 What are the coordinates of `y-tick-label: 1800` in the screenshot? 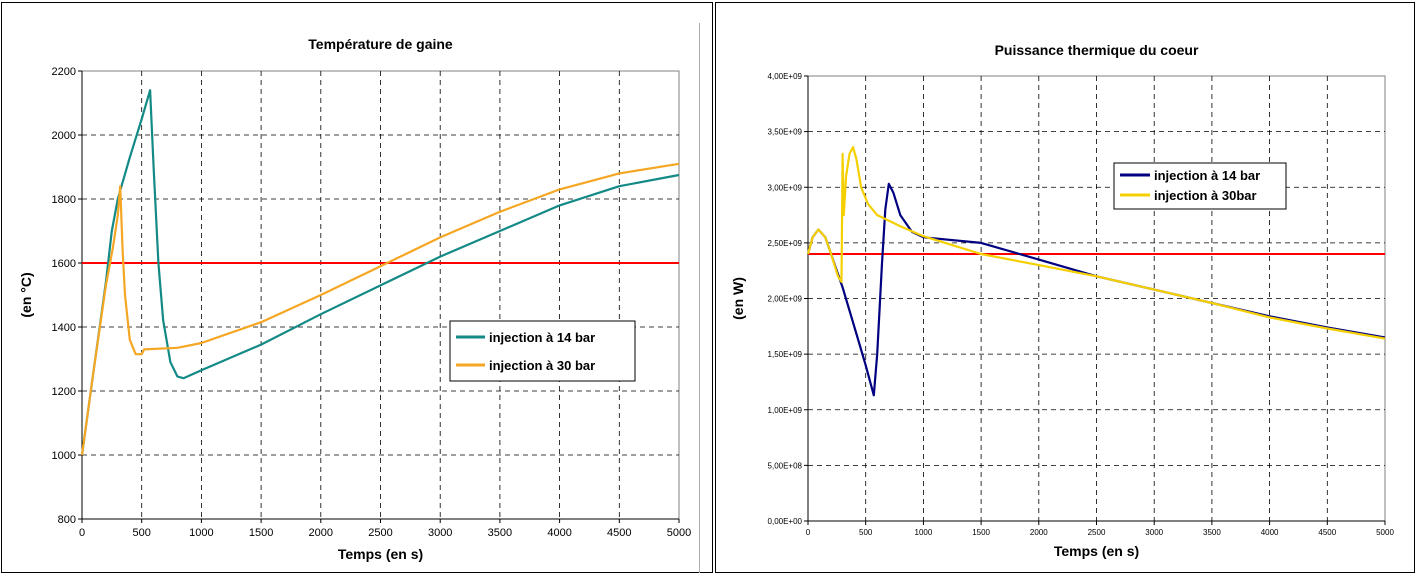 It's located at (64, 200).